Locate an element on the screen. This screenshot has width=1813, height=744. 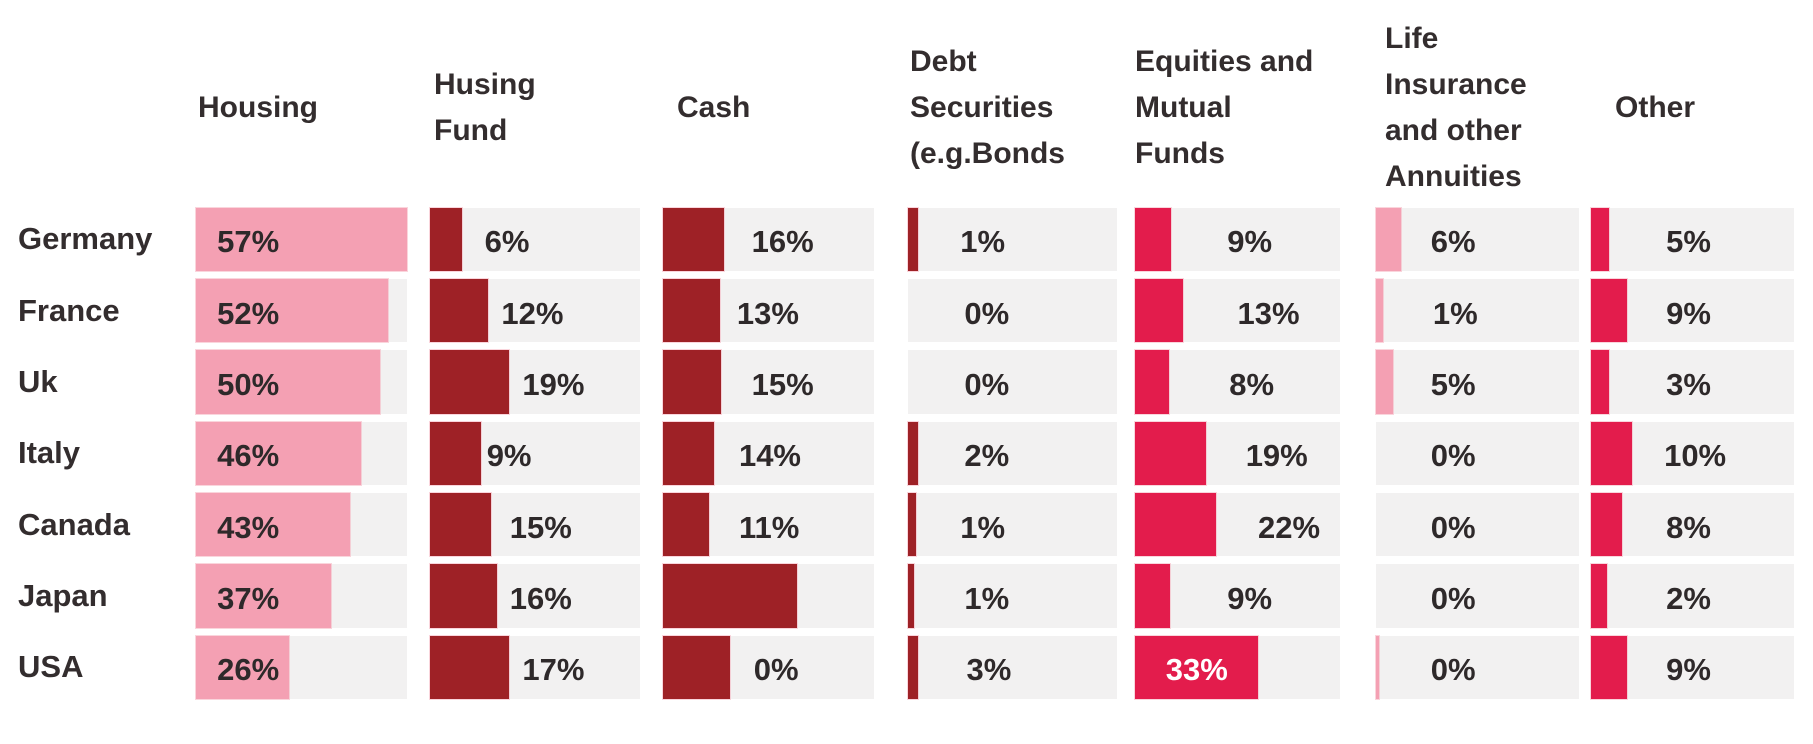
bar-cell-cash-canada: 11% is located at coordinates (768, 525).